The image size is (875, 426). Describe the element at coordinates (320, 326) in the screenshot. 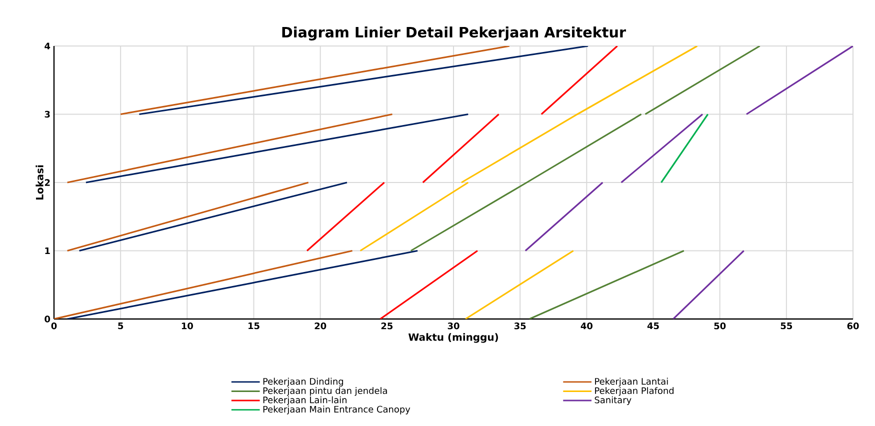

I see `x-tick-label: 20` at that location.